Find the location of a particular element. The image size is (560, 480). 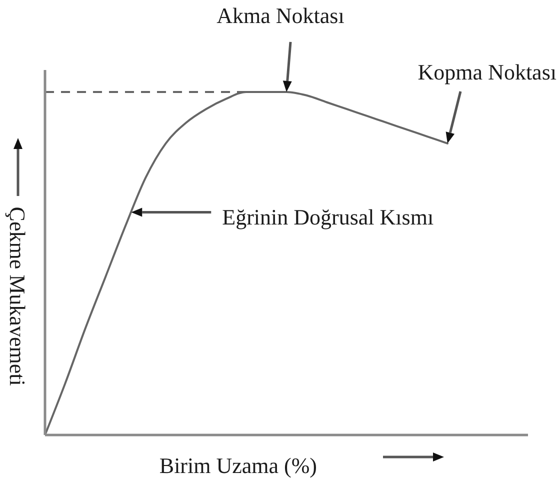

y-axis-title: Çekme Mukavemeti is located at coordinates (18, 296).